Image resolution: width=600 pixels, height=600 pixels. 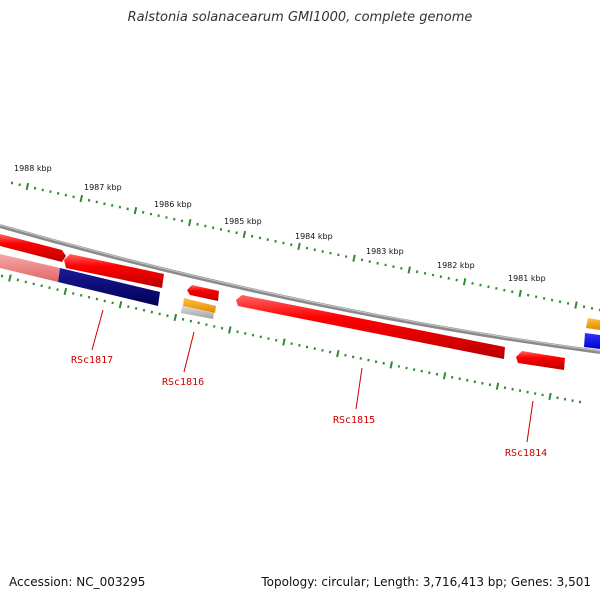 What do you see at coordinates (530, 421) in the screenshot?
I see `leader-line-rsc1814` at bounding box center [530, 421].